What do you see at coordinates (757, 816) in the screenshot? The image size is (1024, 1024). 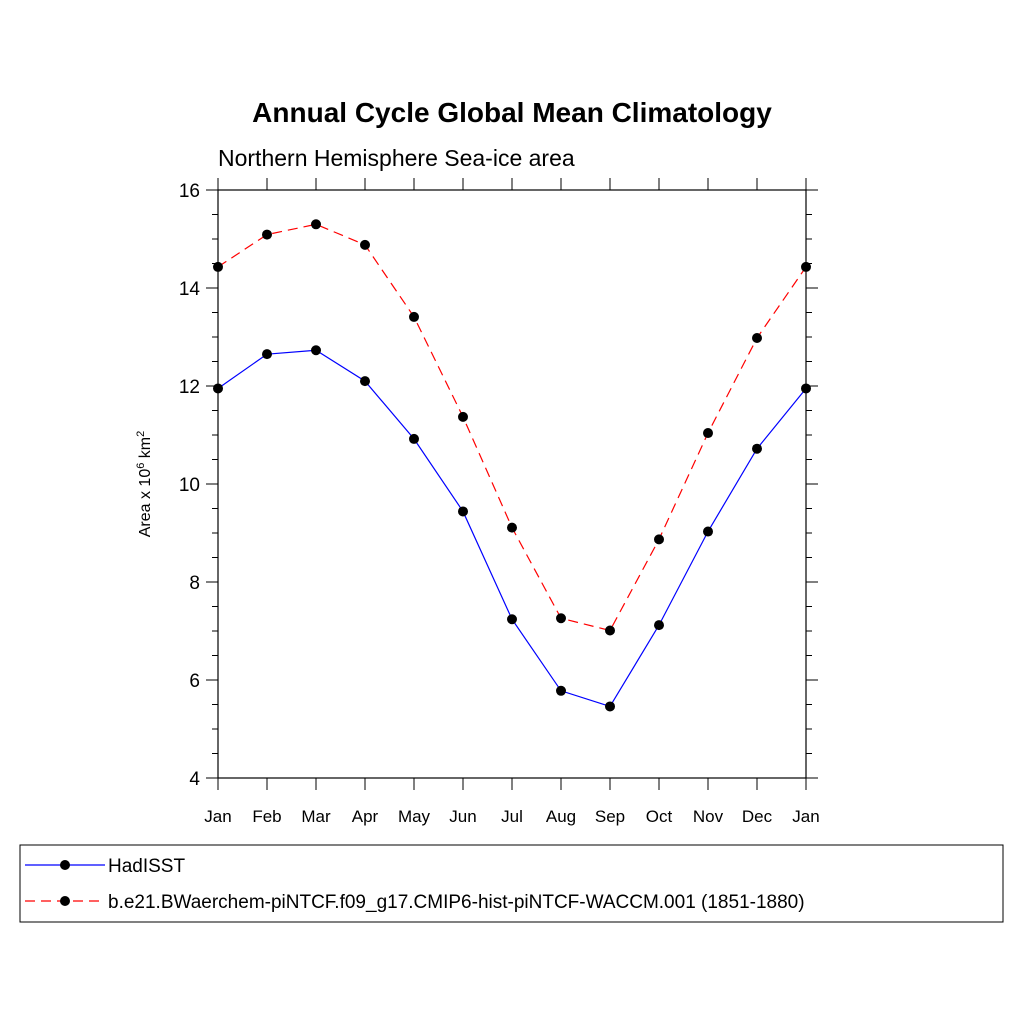 I see `x-tick-label: Dec` at bounding box center [757, 816].